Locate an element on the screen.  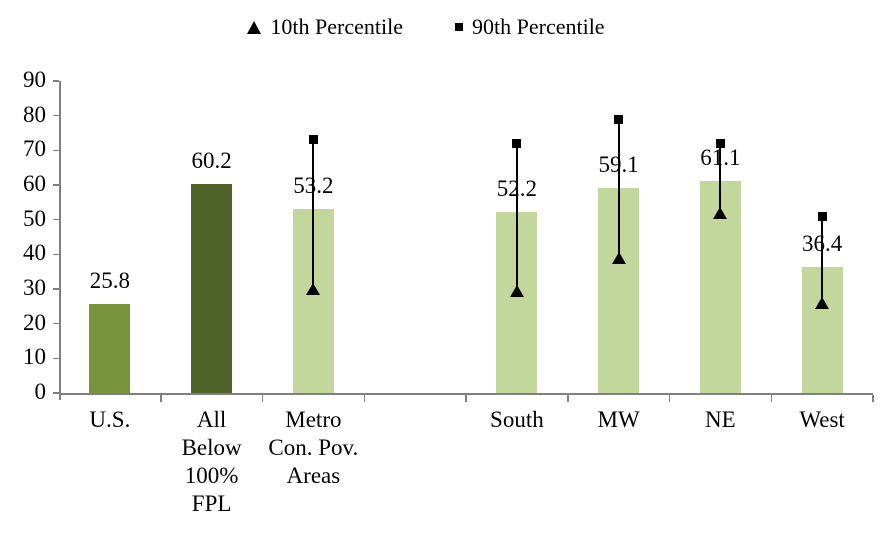
legend-label: 90th Percentile is located at coordinates (538, 26).